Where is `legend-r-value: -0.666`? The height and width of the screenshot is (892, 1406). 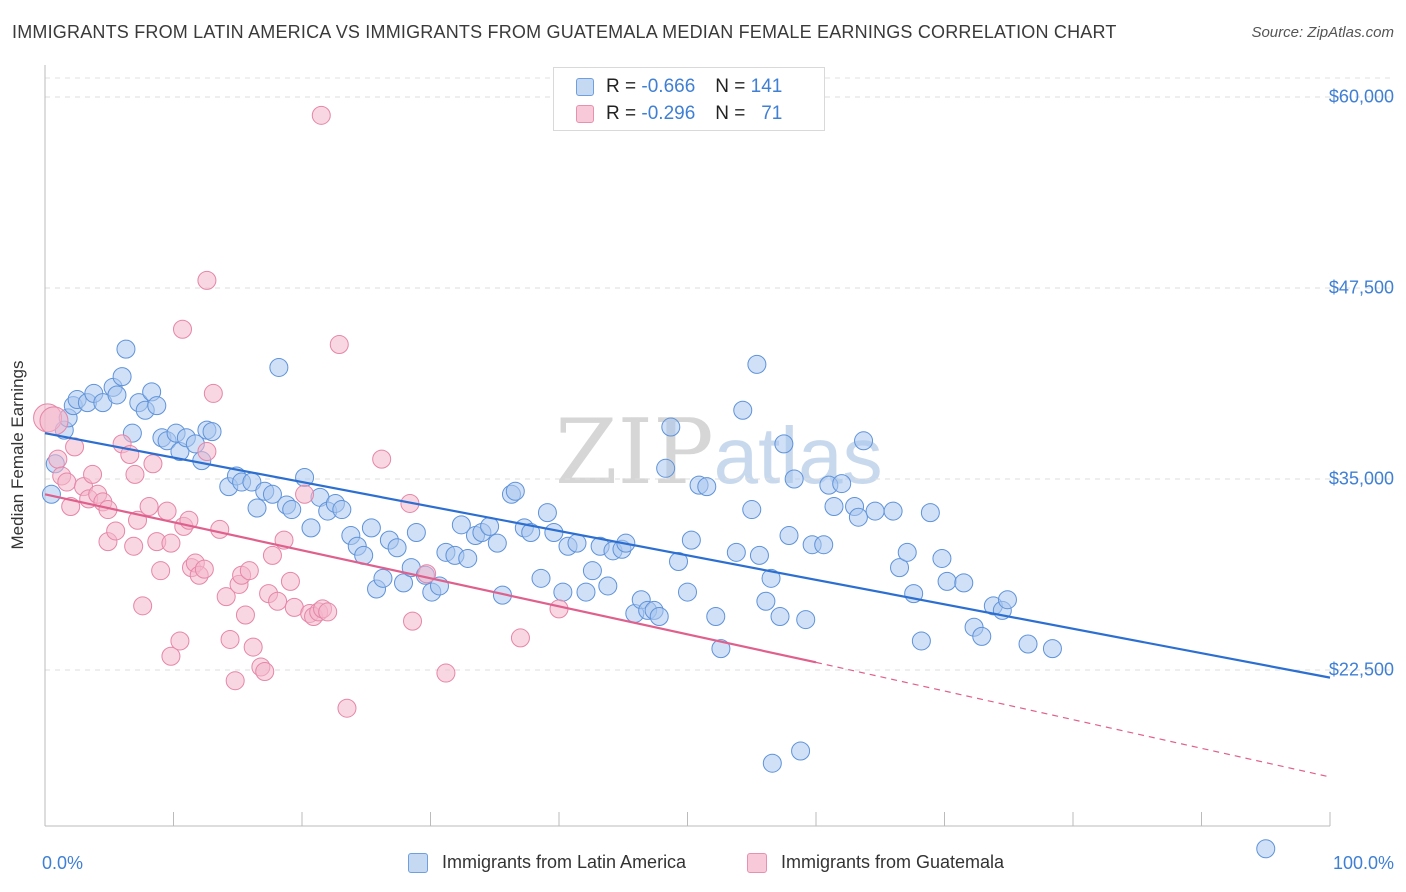 legend-r-value: -0.666 is located at coordinates (668, 86).